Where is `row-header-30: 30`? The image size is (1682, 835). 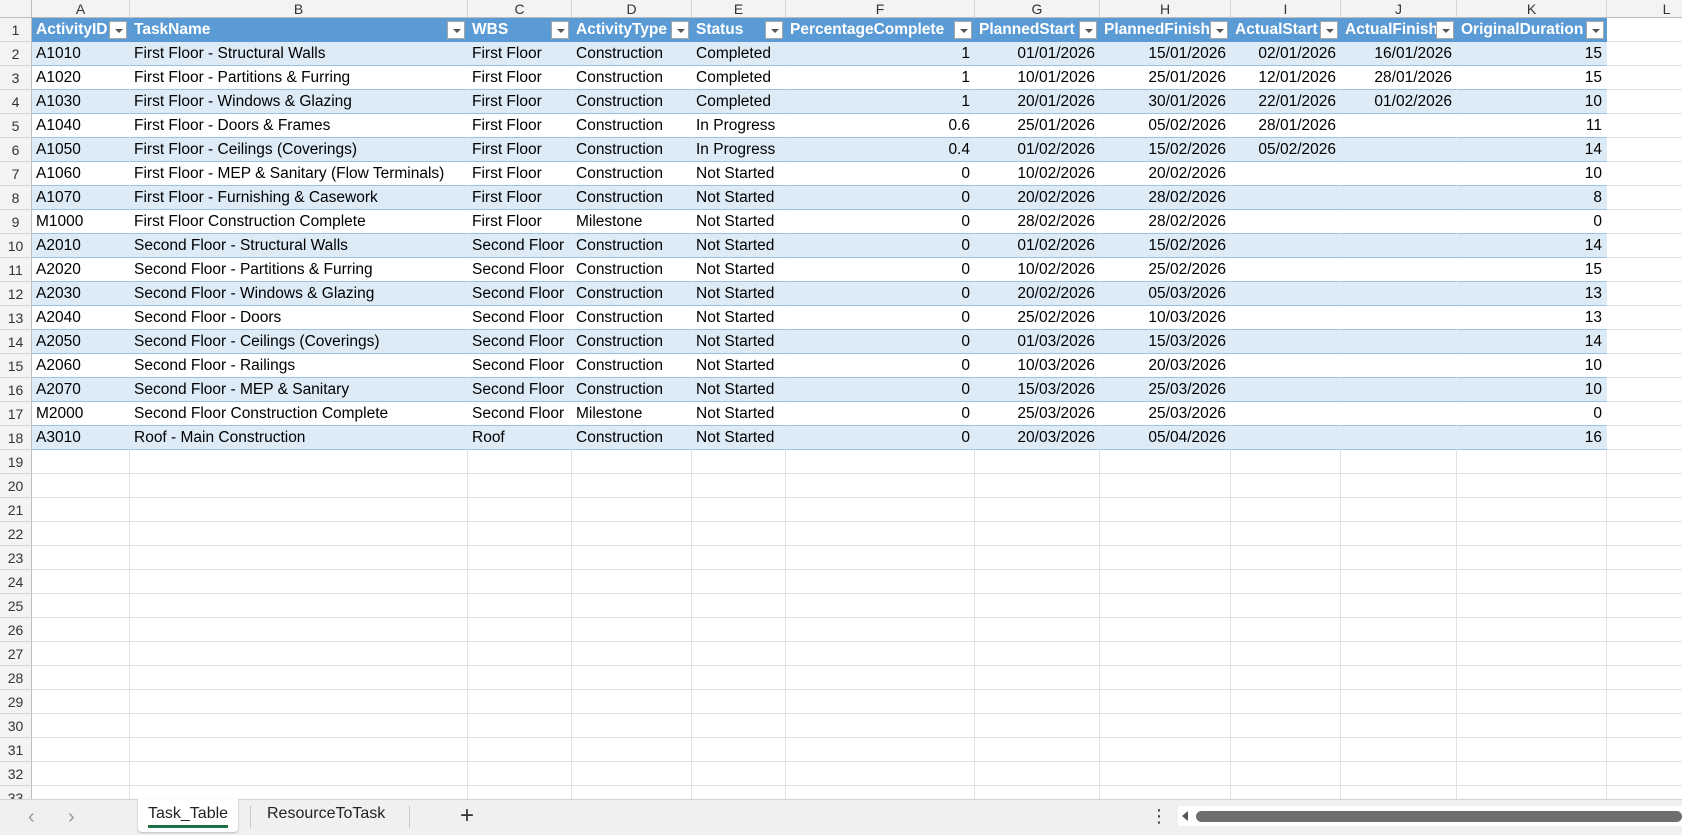 row-header-30: 30 is located at coordinates (16, 726).